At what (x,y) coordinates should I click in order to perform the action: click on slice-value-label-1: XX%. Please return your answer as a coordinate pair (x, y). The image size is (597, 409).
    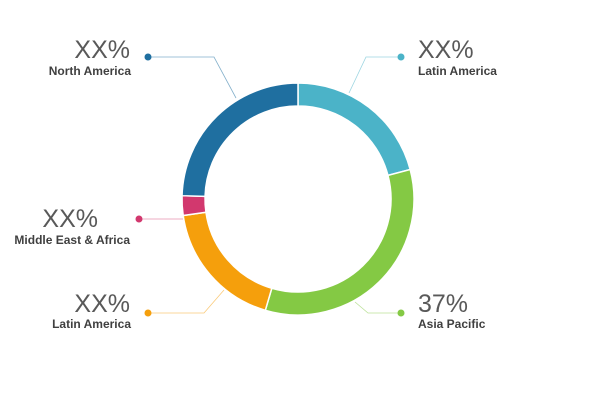
    Looking at the image, I should click on (446, 50).